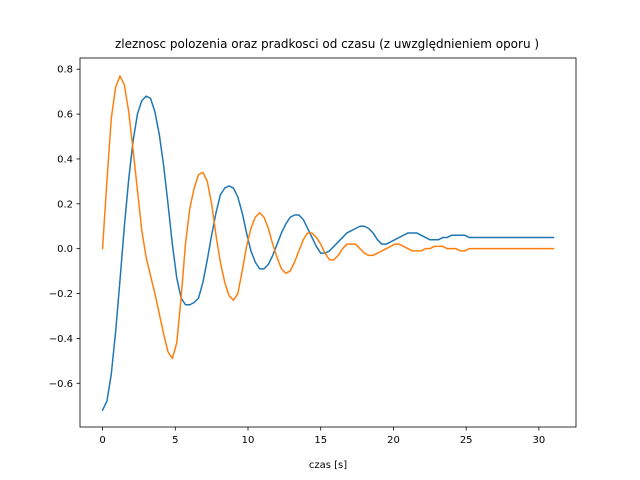 This screenshot has width=640, height=480. What do you see at coordinates (175, 440) in the screenshot?
I see `x-tick-label: 5` at bounding box center [175, 440].